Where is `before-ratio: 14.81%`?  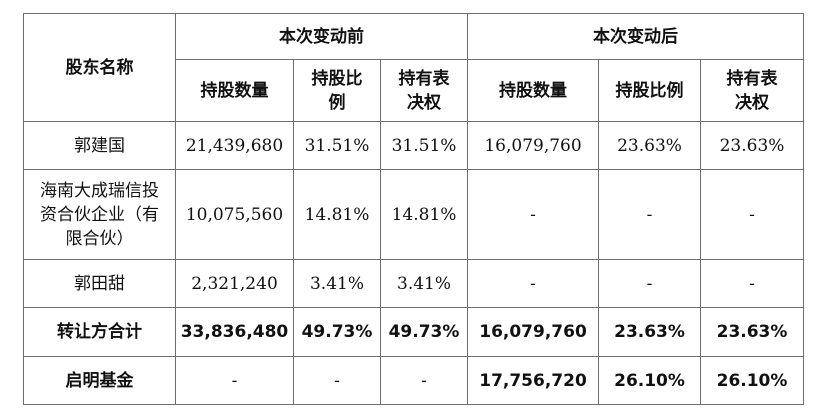 before-ratio: 14.81% is located at coordinates (337, 214).